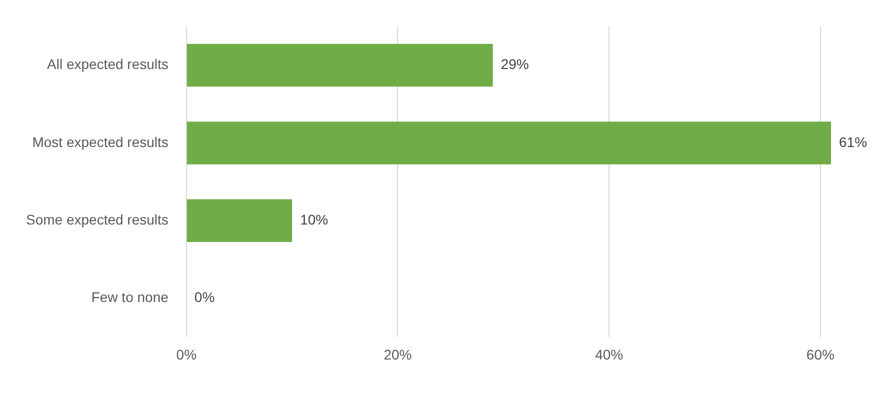 The height and width of the screenshot is (394, 889). What do you see at coordinates (130, 297) in the screenshot?
I see `y-tick-label: Few to none` at bounding box center [130, 297].